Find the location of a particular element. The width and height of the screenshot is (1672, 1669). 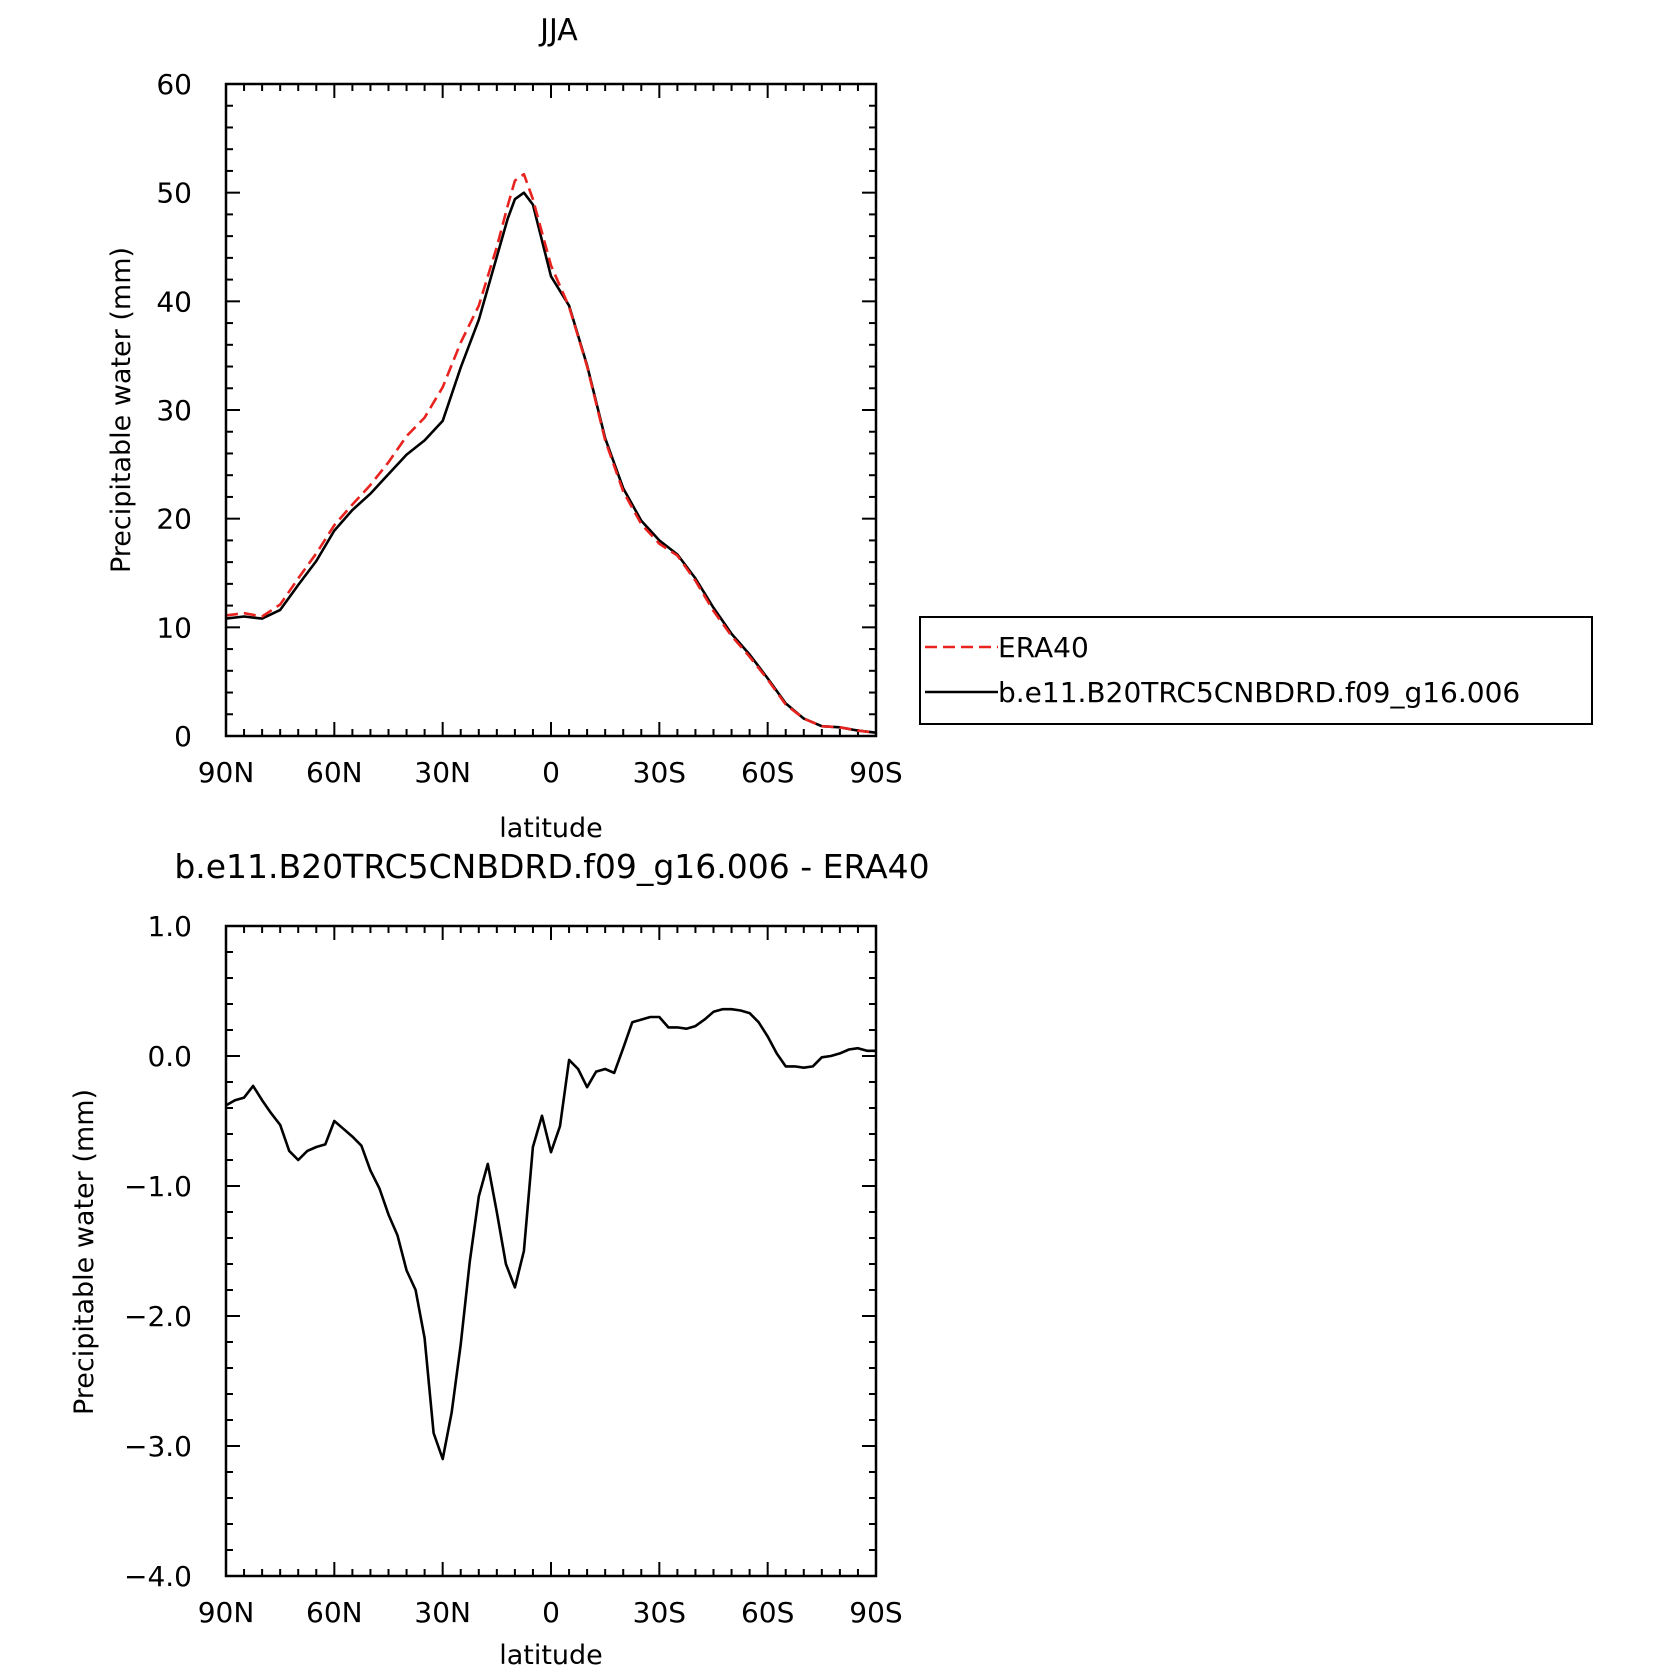

bottom-y-tick-label: 1.0 is located at coordinates (169, 926).